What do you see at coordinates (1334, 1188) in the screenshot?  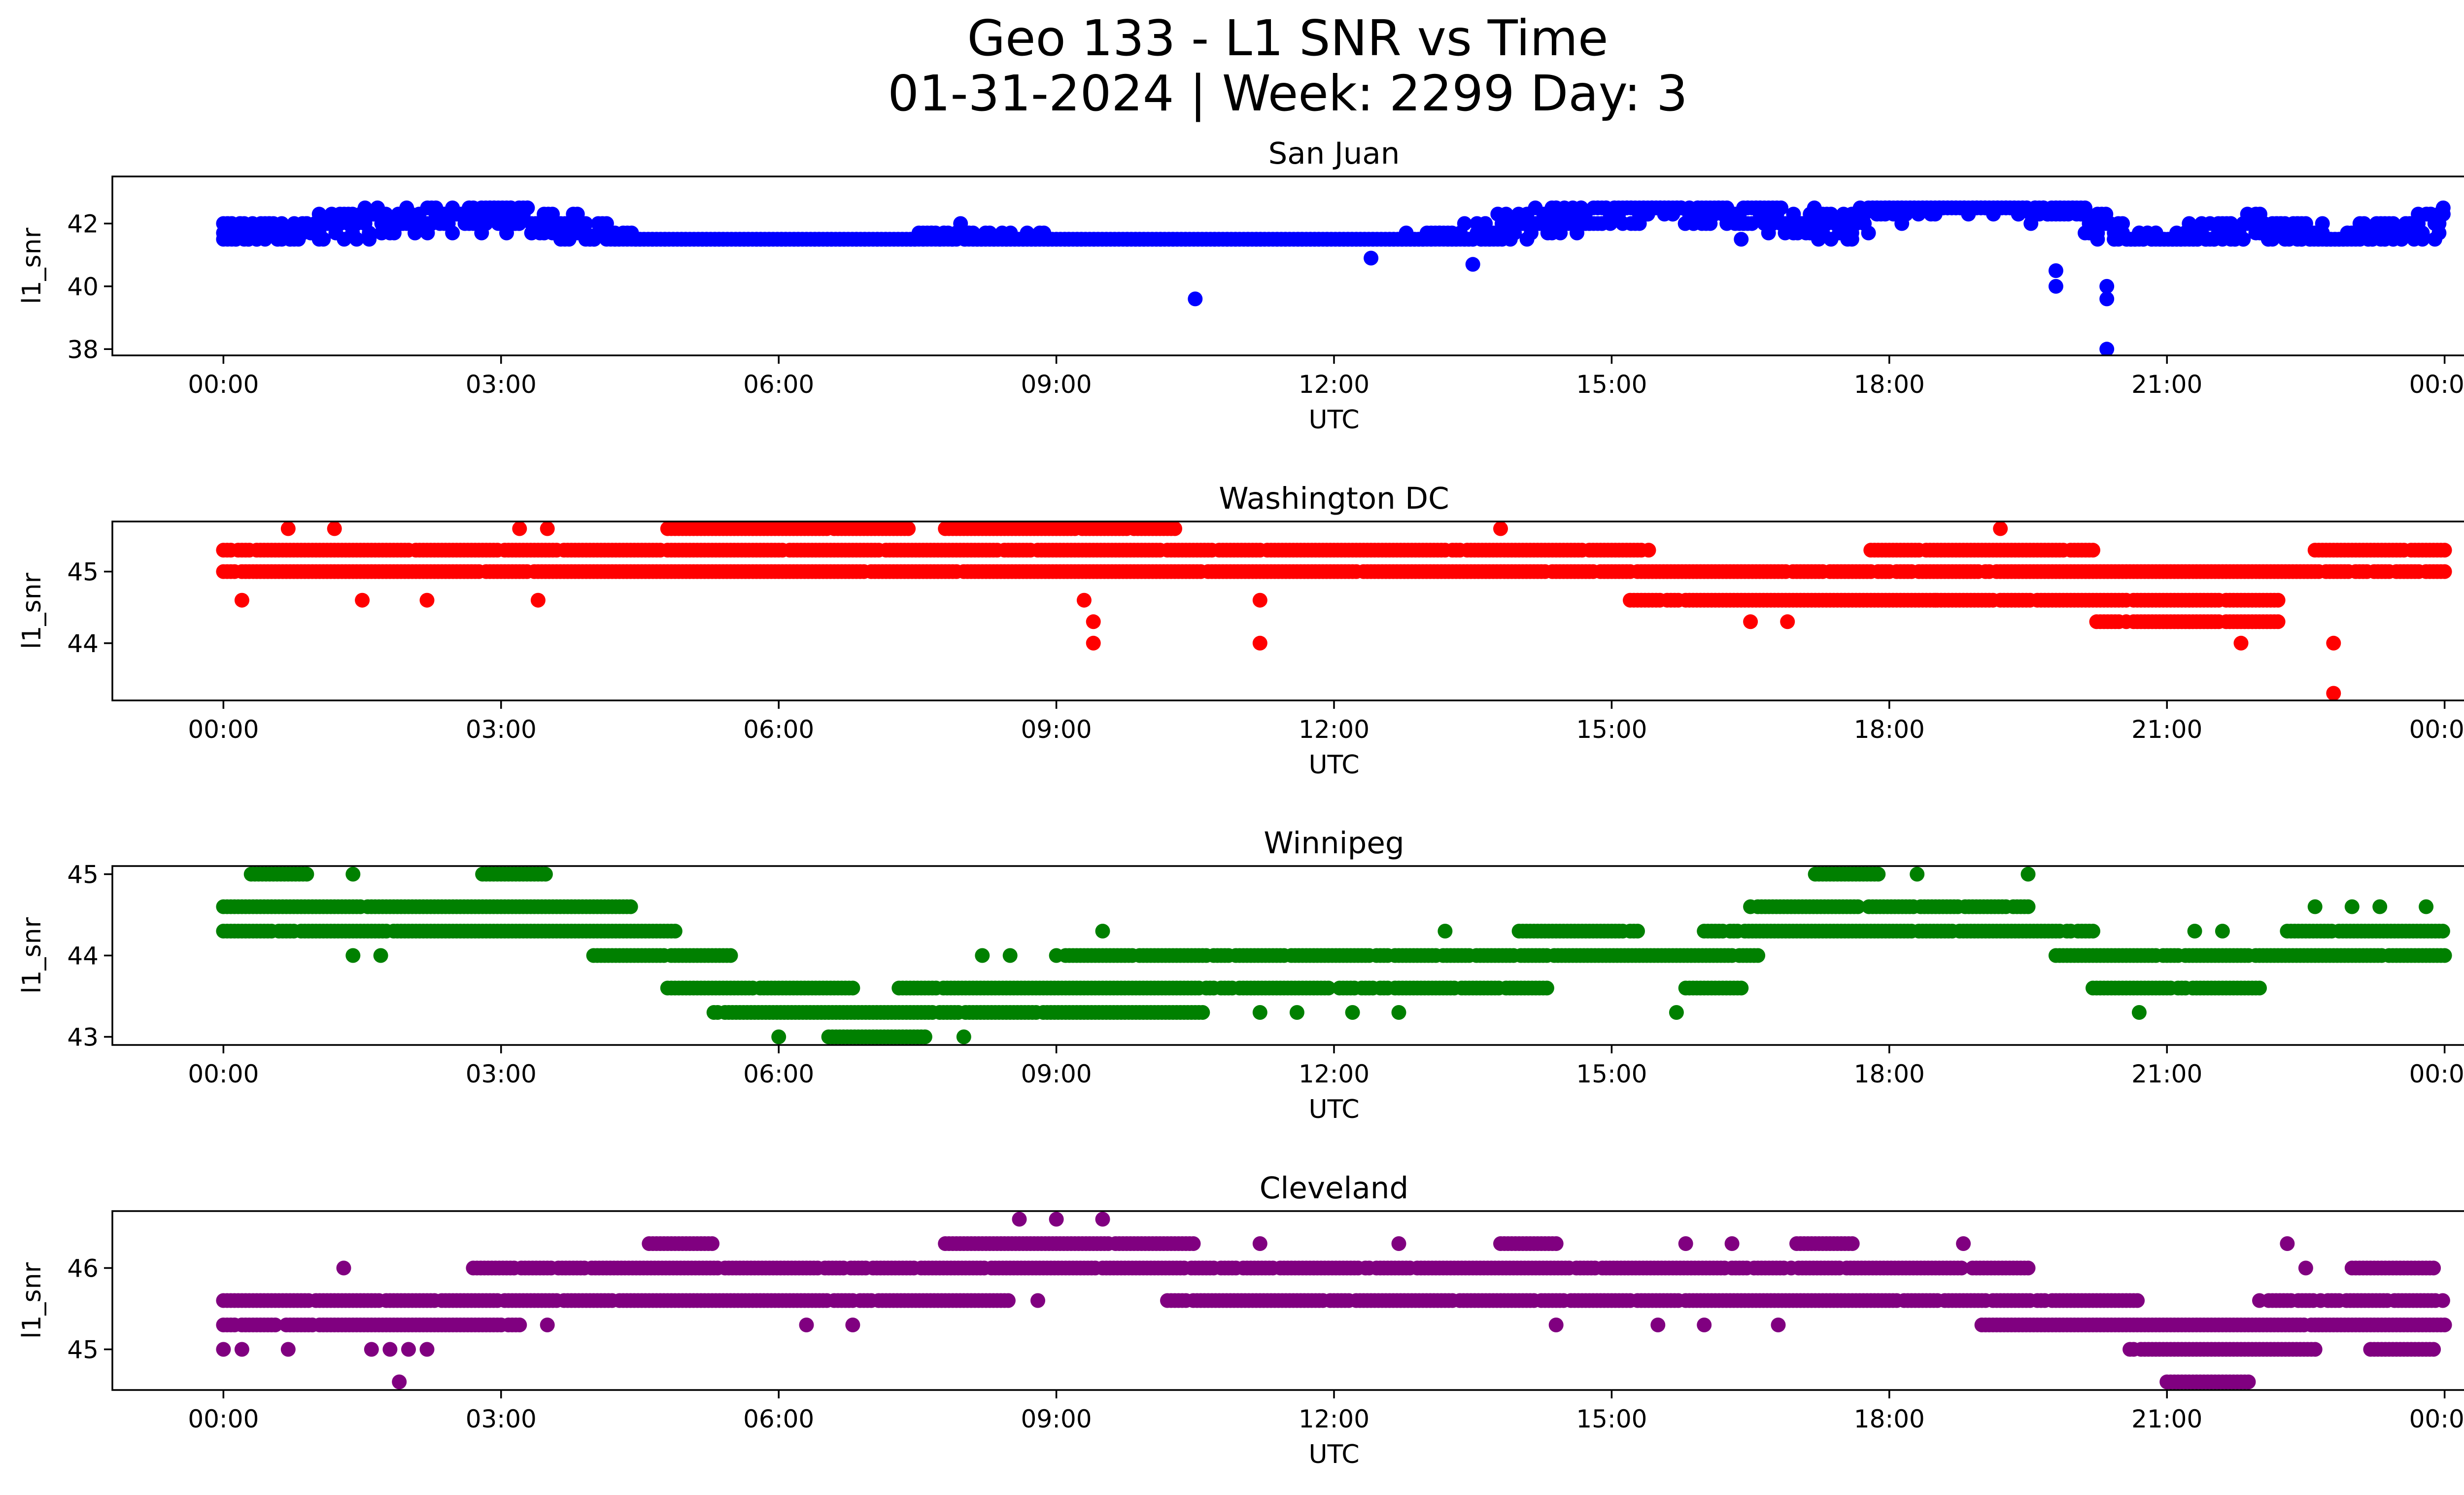 I see `subplot-title: Cleveland` at bounding box center [1334, 1188].